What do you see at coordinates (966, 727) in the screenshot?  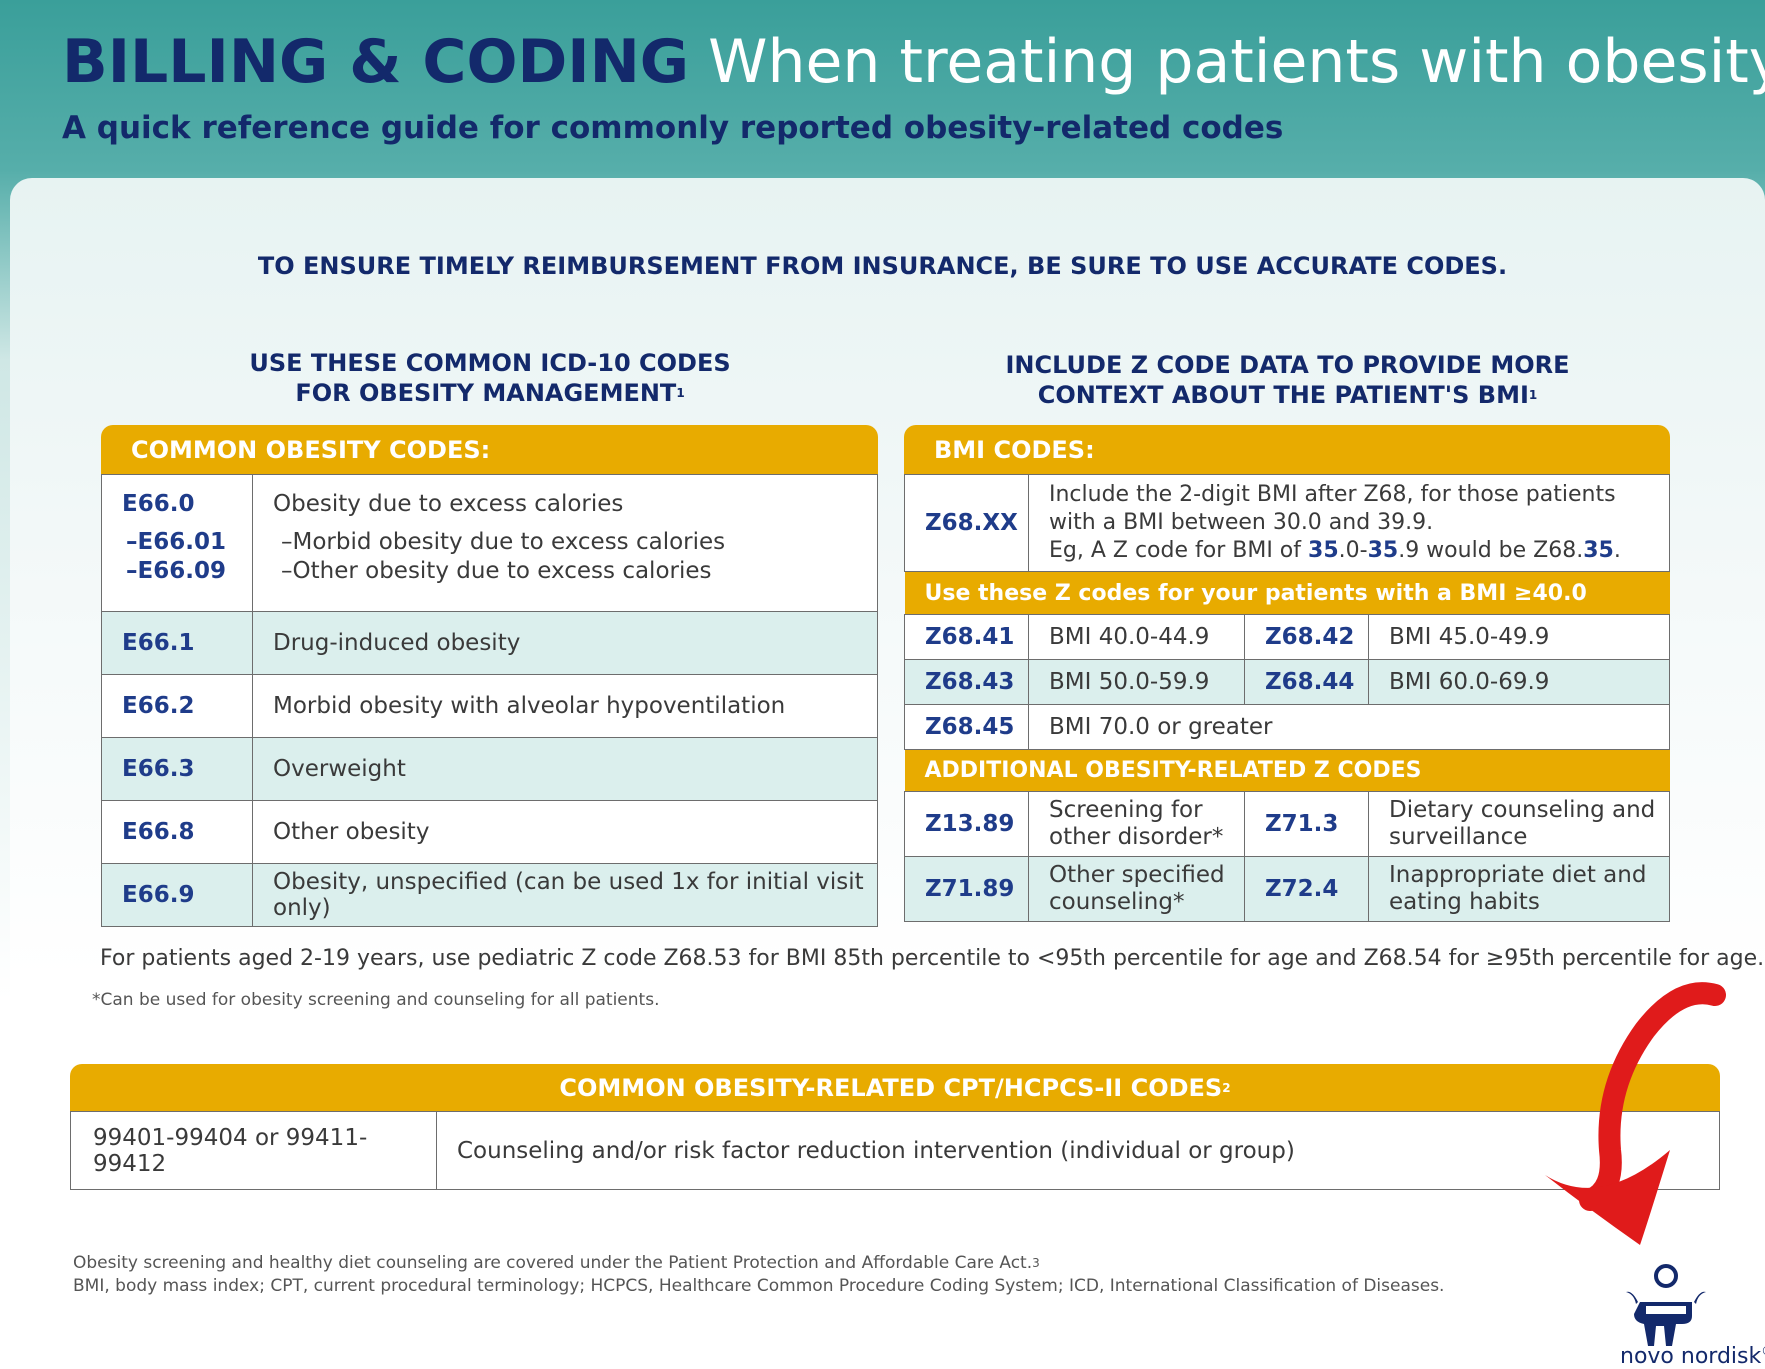 I see `code-cell: Z68.45` at bounding box center [966, 727].